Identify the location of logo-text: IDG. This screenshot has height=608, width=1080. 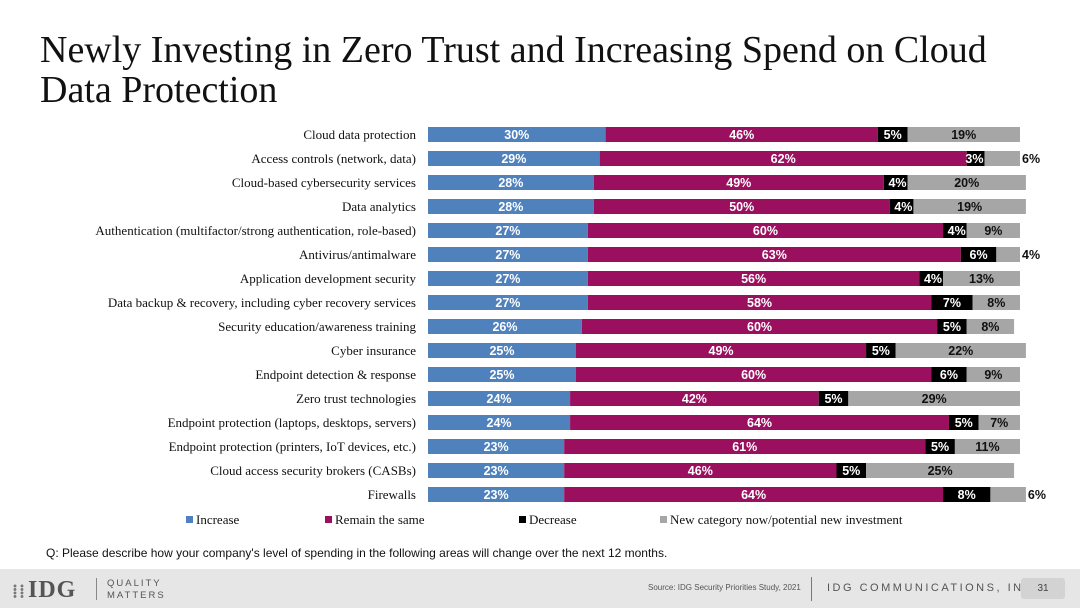
(52, 590).